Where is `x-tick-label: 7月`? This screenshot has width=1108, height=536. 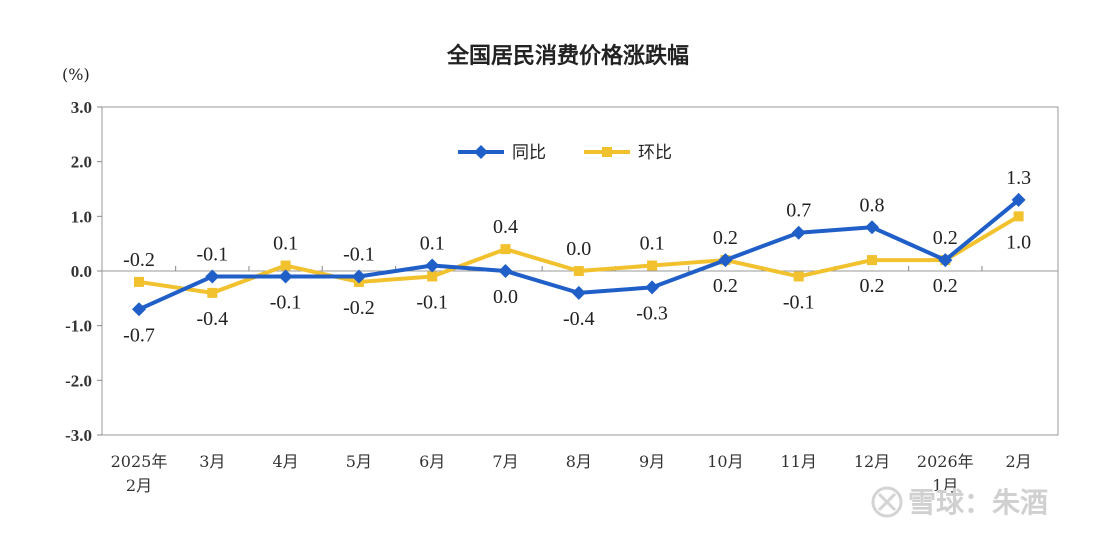
x-tick-label: 7月 is located at coordinates (505, 461).